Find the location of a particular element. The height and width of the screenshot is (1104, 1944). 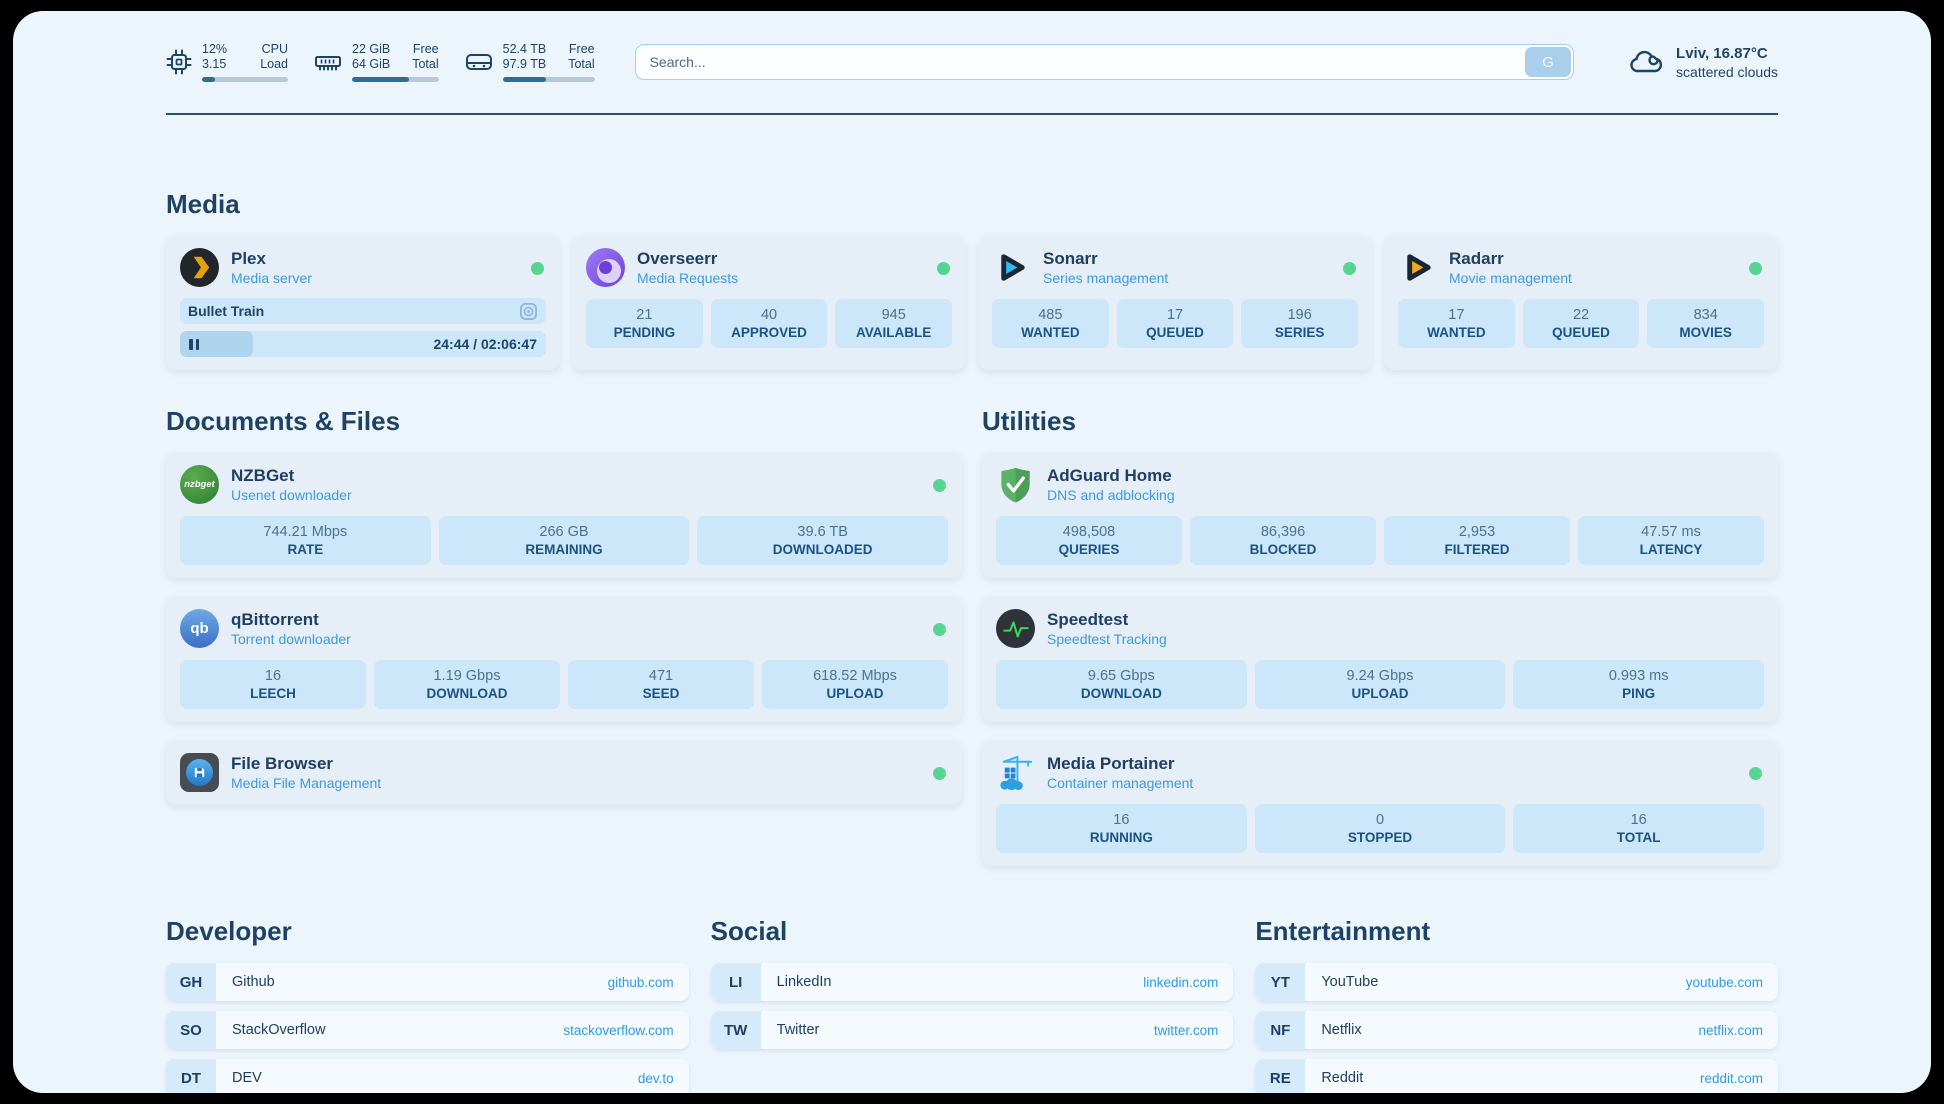

nzbget-icon: nzbget is located at coordinates (199, 484).